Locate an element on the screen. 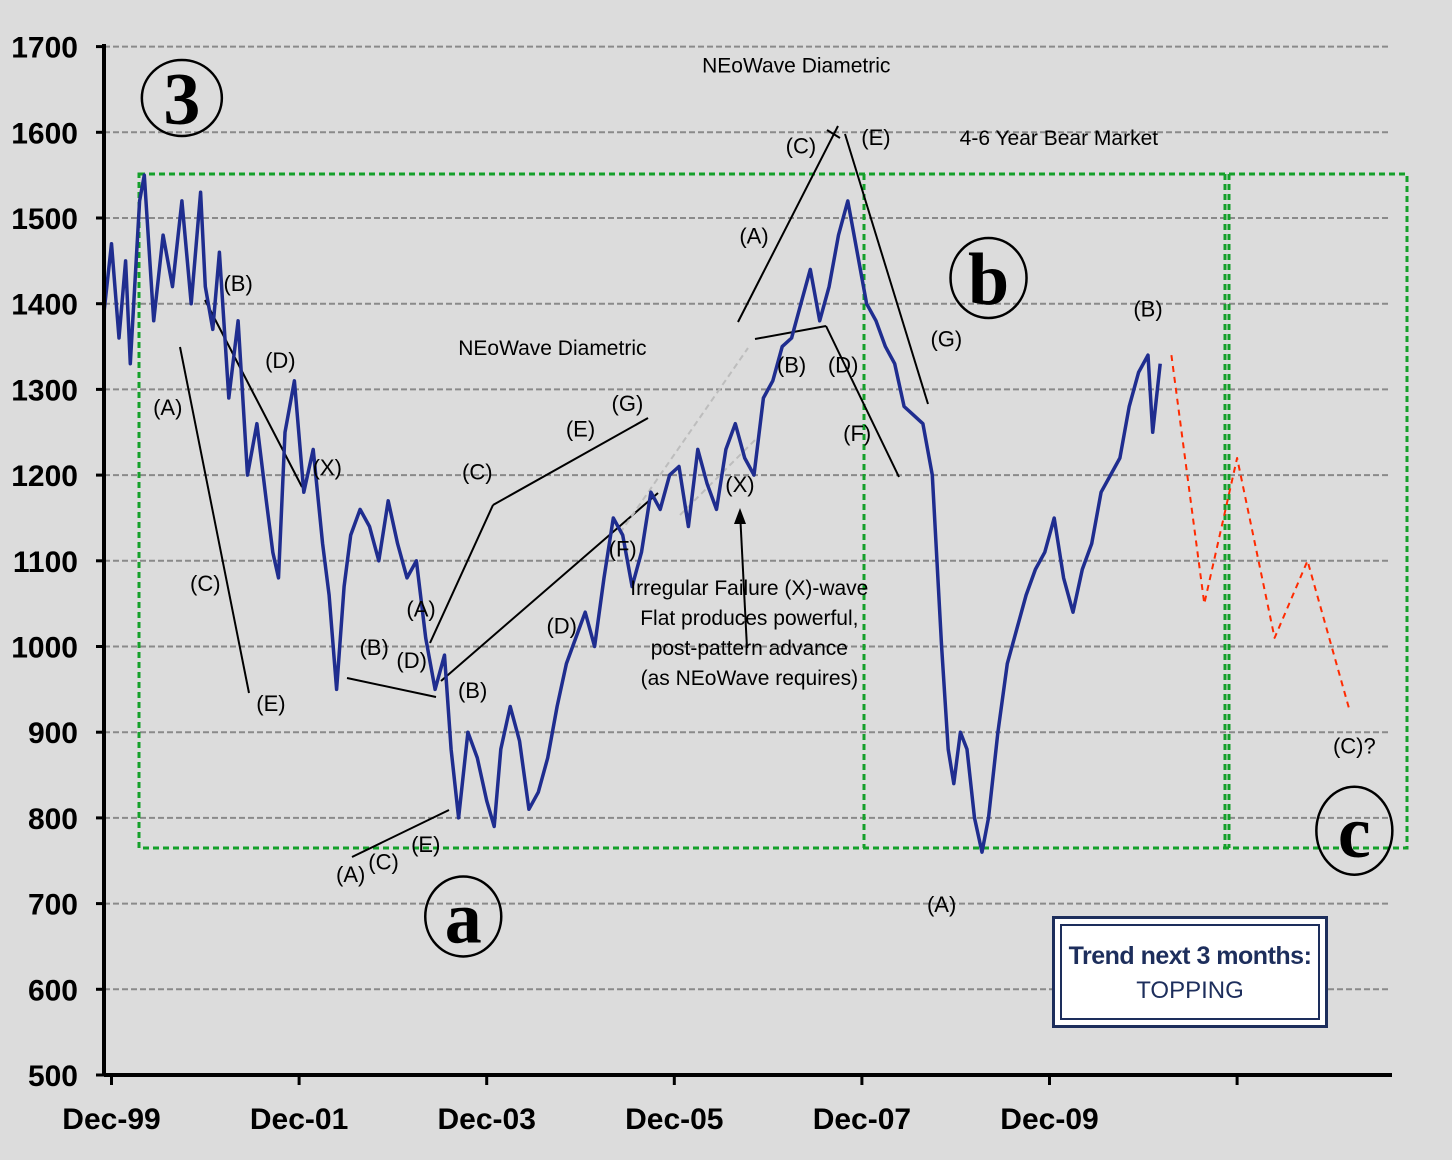 The image size is (1452, 1160). annotation: post-pattern advance is located at coordinates (749, 648).